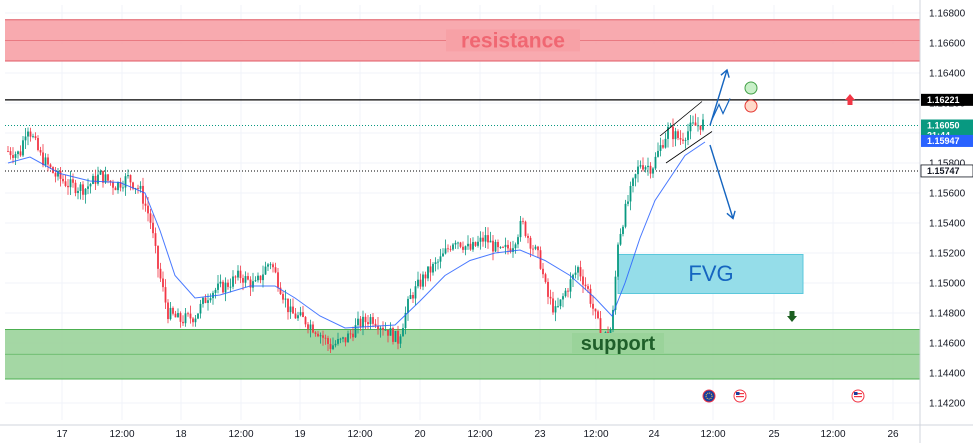 This screenshot has width=973, height=443. I want to click on event-us-stripe, so click(740, 394).